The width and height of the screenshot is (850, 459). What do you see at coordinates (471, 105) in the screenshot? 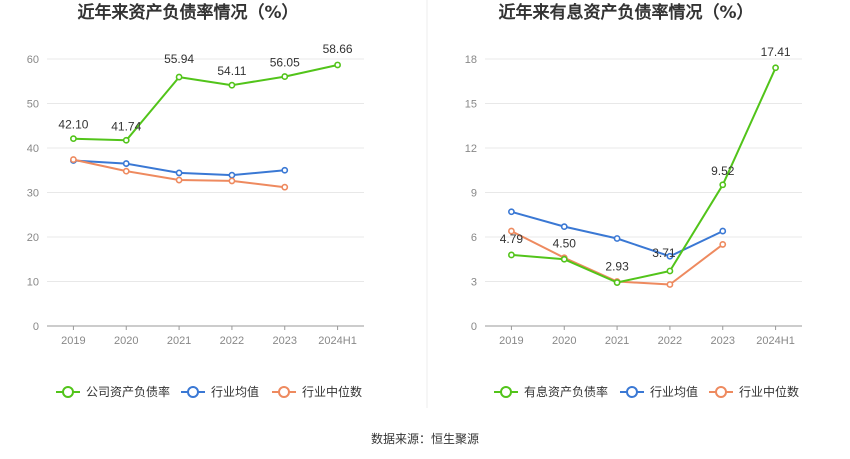
I see `y-tick-label: 15` at bounding box center [471, 105].